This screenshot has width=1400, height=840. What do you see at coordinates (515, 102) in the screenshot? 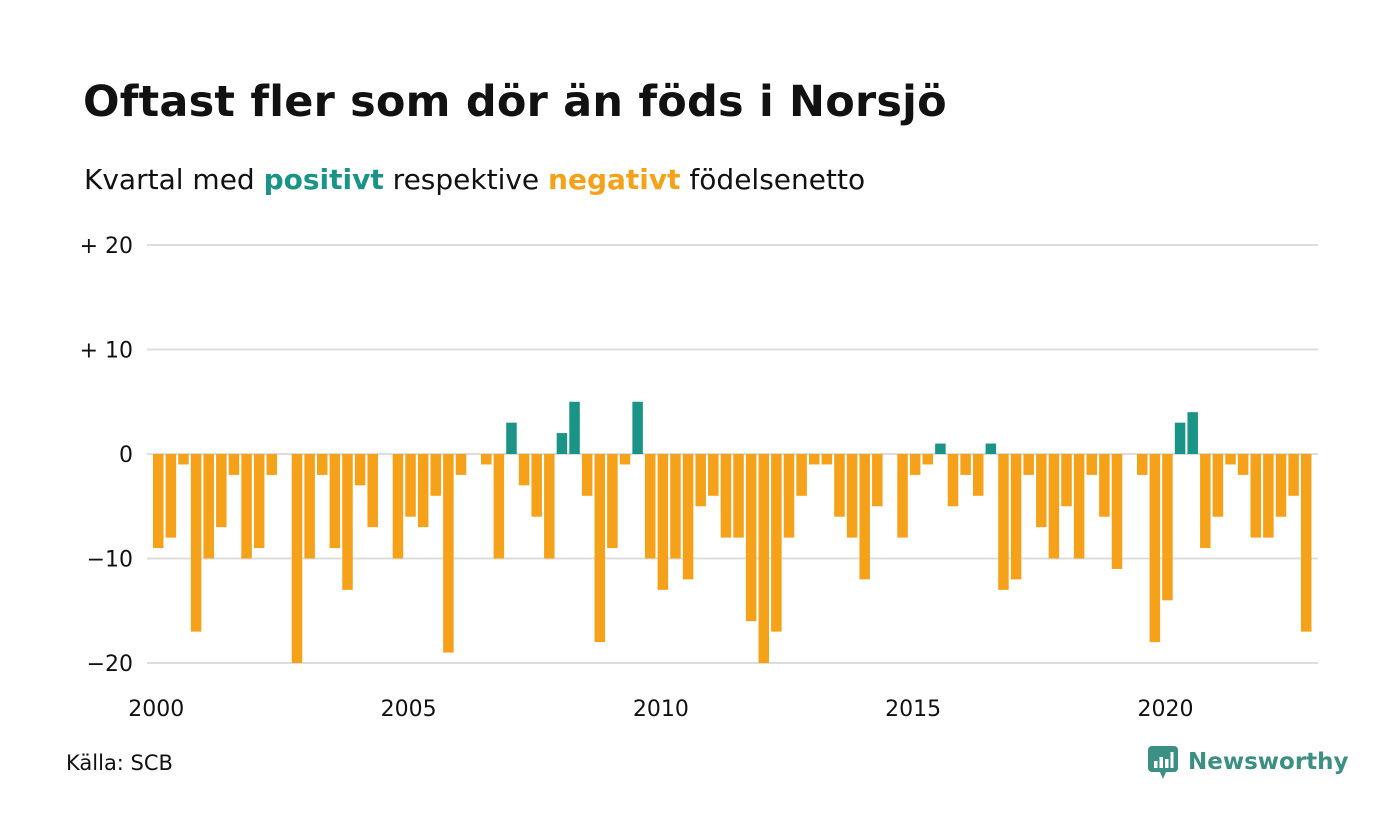
I see `chart-title: Oftast fler som dör än föds i Norsjö` at bounding box center [515, 102].